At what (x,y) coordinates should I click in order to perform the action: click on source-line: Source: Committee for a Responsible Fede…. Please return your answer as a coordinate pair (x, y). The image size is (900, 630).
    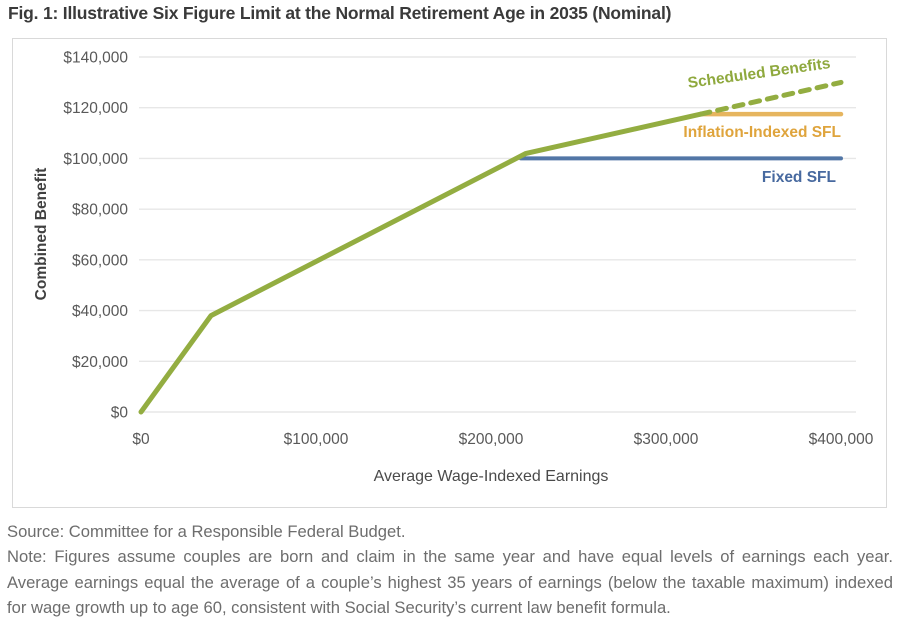
    Looking at the image, I should click on (206, 531).